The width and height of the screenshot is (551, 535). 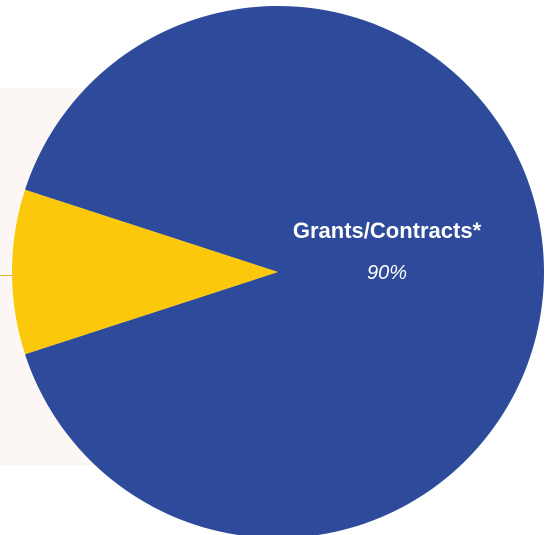 What do you see at coordinates (387, 251) in the screenshot?
I see `pie-labels: Grants/Contracts* 90%` at bounding box center [387, 251].